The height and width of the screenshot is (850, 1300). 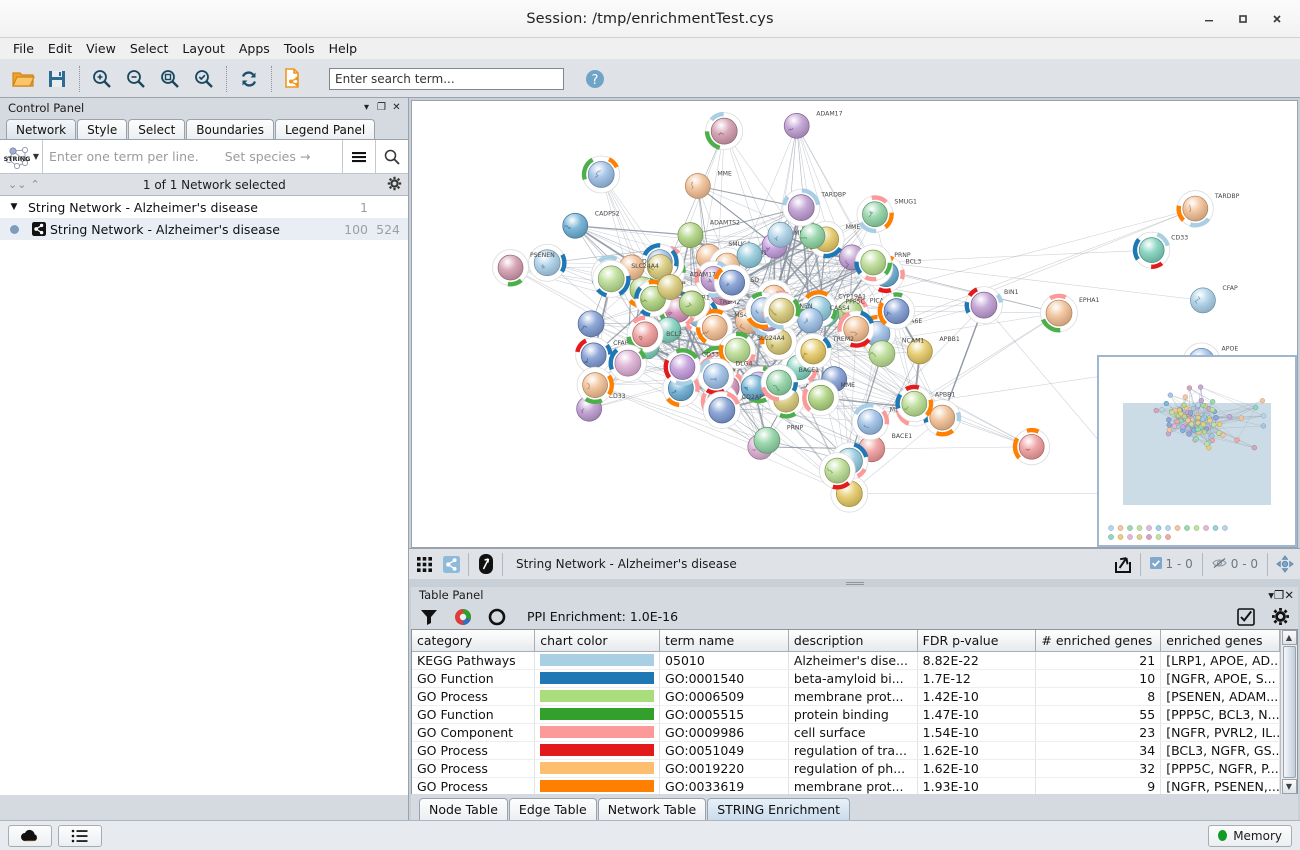 I want to click on table-panel-float-icon: ❐, so click(x=1279, y=595).